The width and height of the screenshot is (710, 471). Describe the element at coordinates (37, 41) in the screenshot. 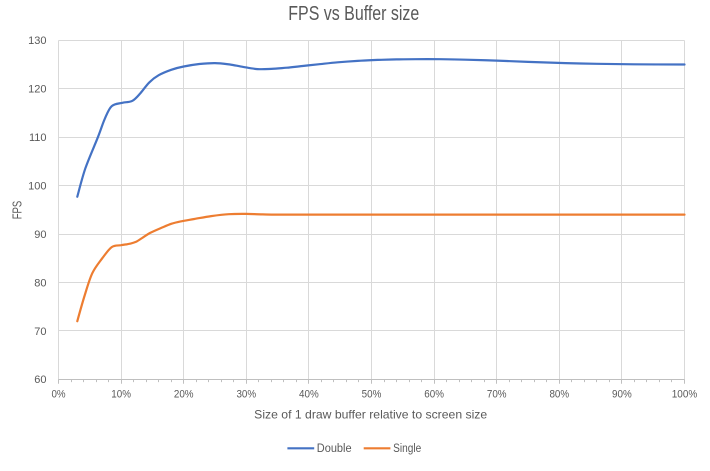

I see `svg-text: 130` at that location.